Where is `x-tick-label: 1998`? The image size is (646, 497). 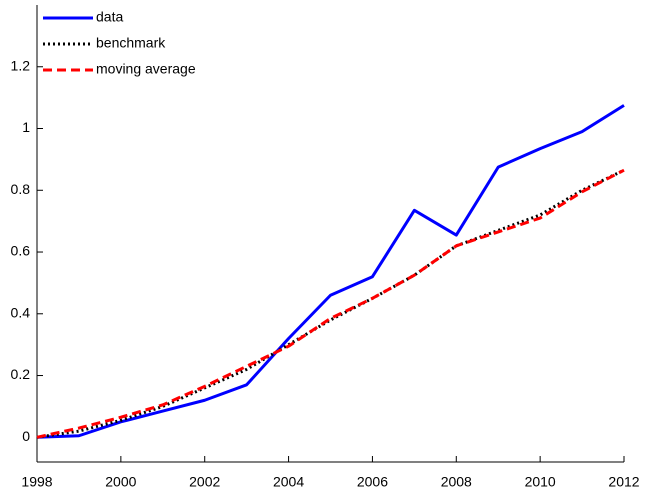 x-tick-label: 1998 is located at coordinates (36, 482).